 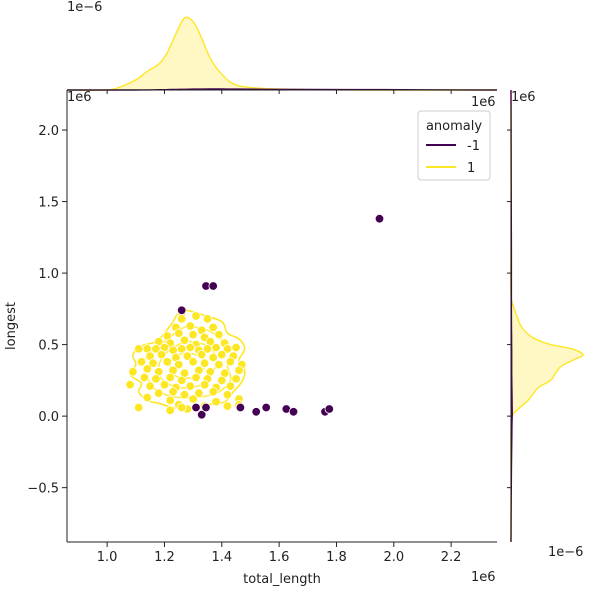 I want to click on x-tick-label-6: 2.2, so click(x=451, y=557).